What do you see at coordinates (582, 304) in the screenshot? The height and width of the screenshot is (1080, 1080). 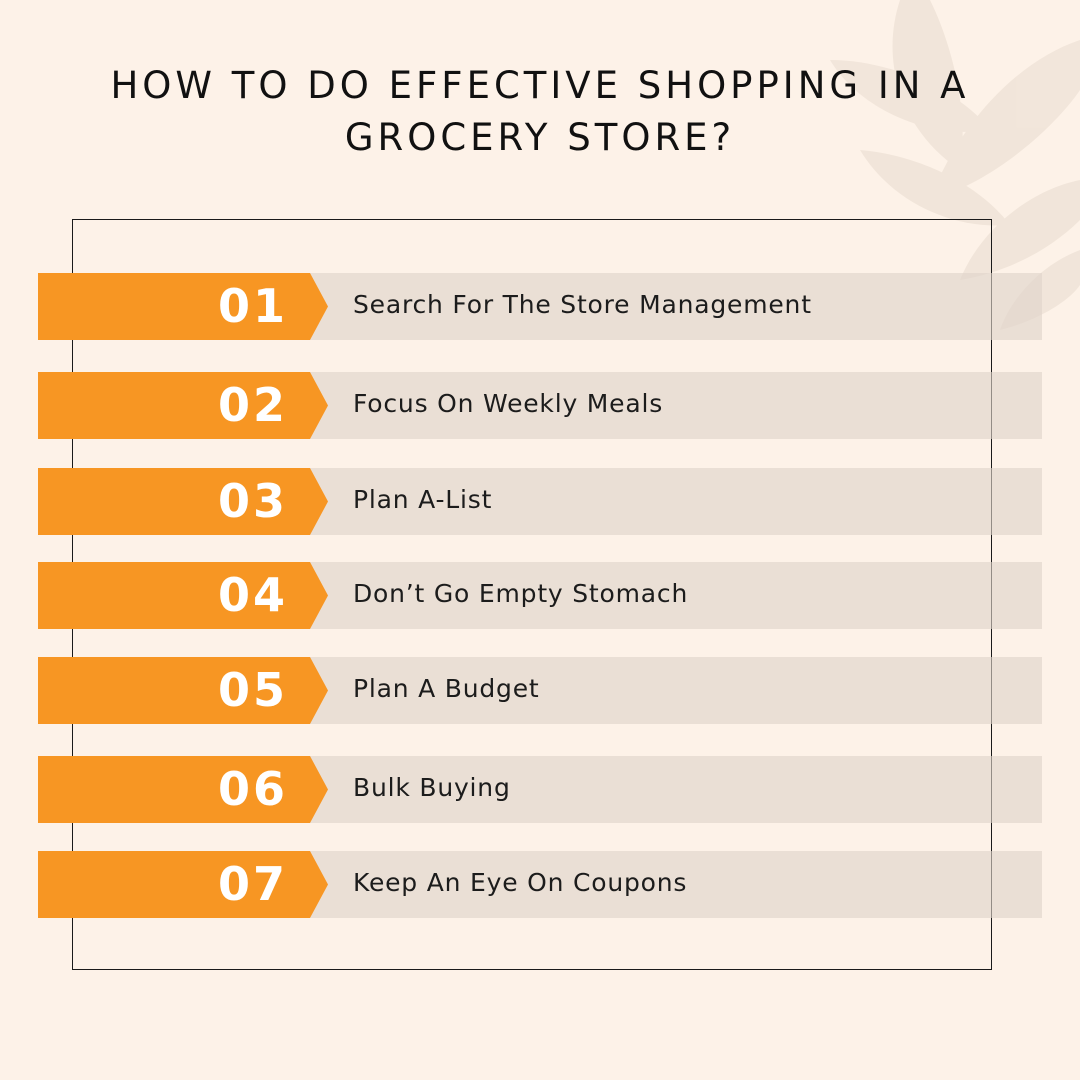 I see `step-label: Search For The Store Management` at bounding box center [582, 304].